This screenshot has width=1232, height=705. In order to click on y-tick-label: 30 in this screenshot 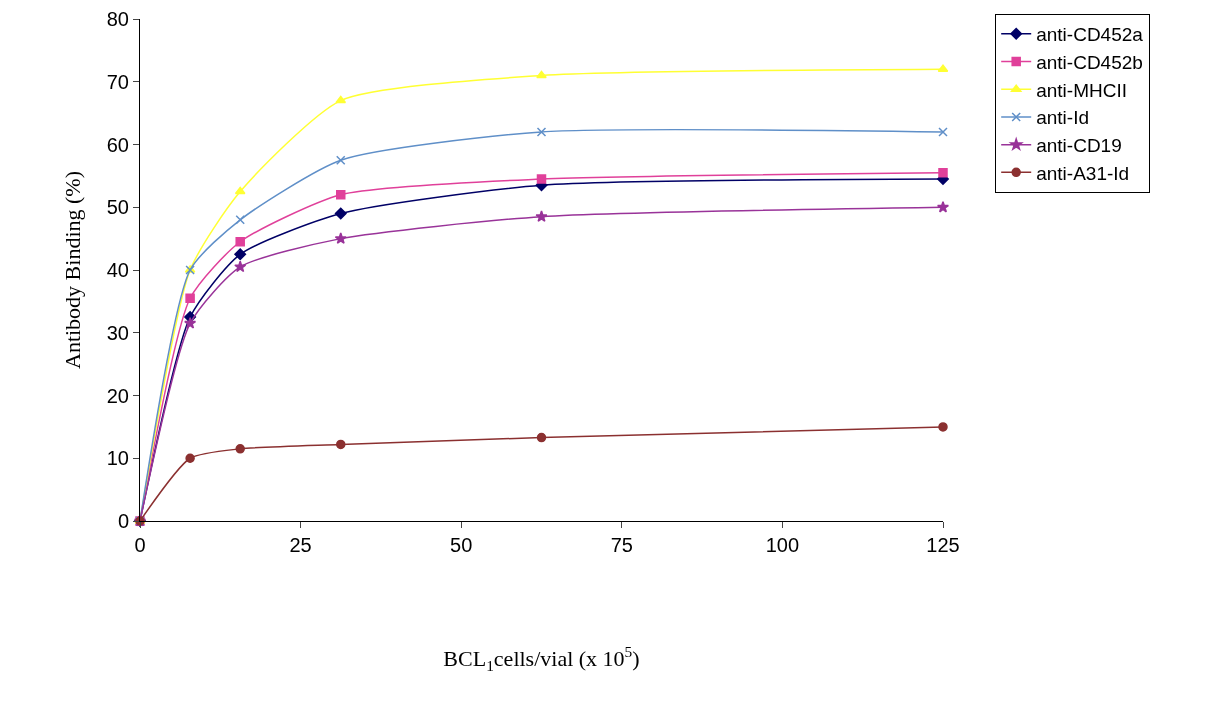, I will do `click(117, 332)`.